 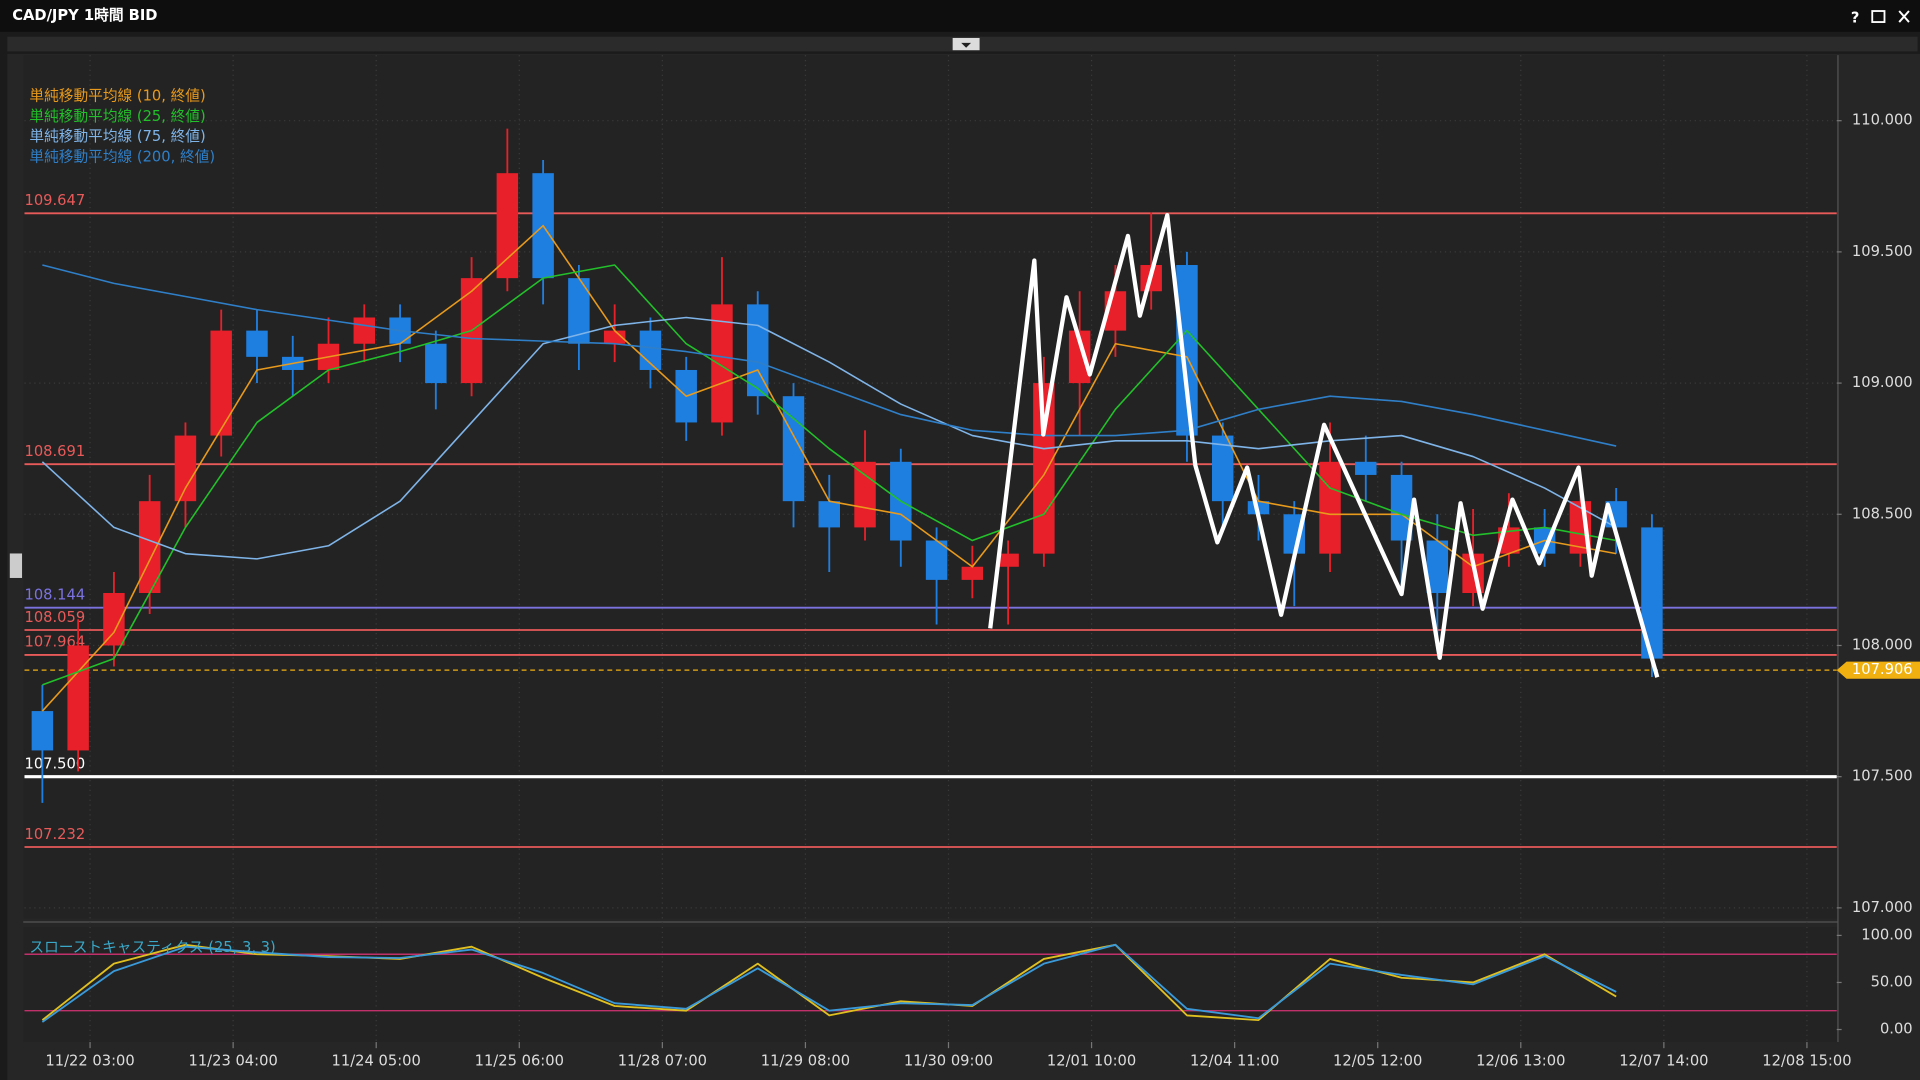 What do you see at coordinates (960, 16) in the screenshot?
I see `title-bar` at bounding box center [960, 16].